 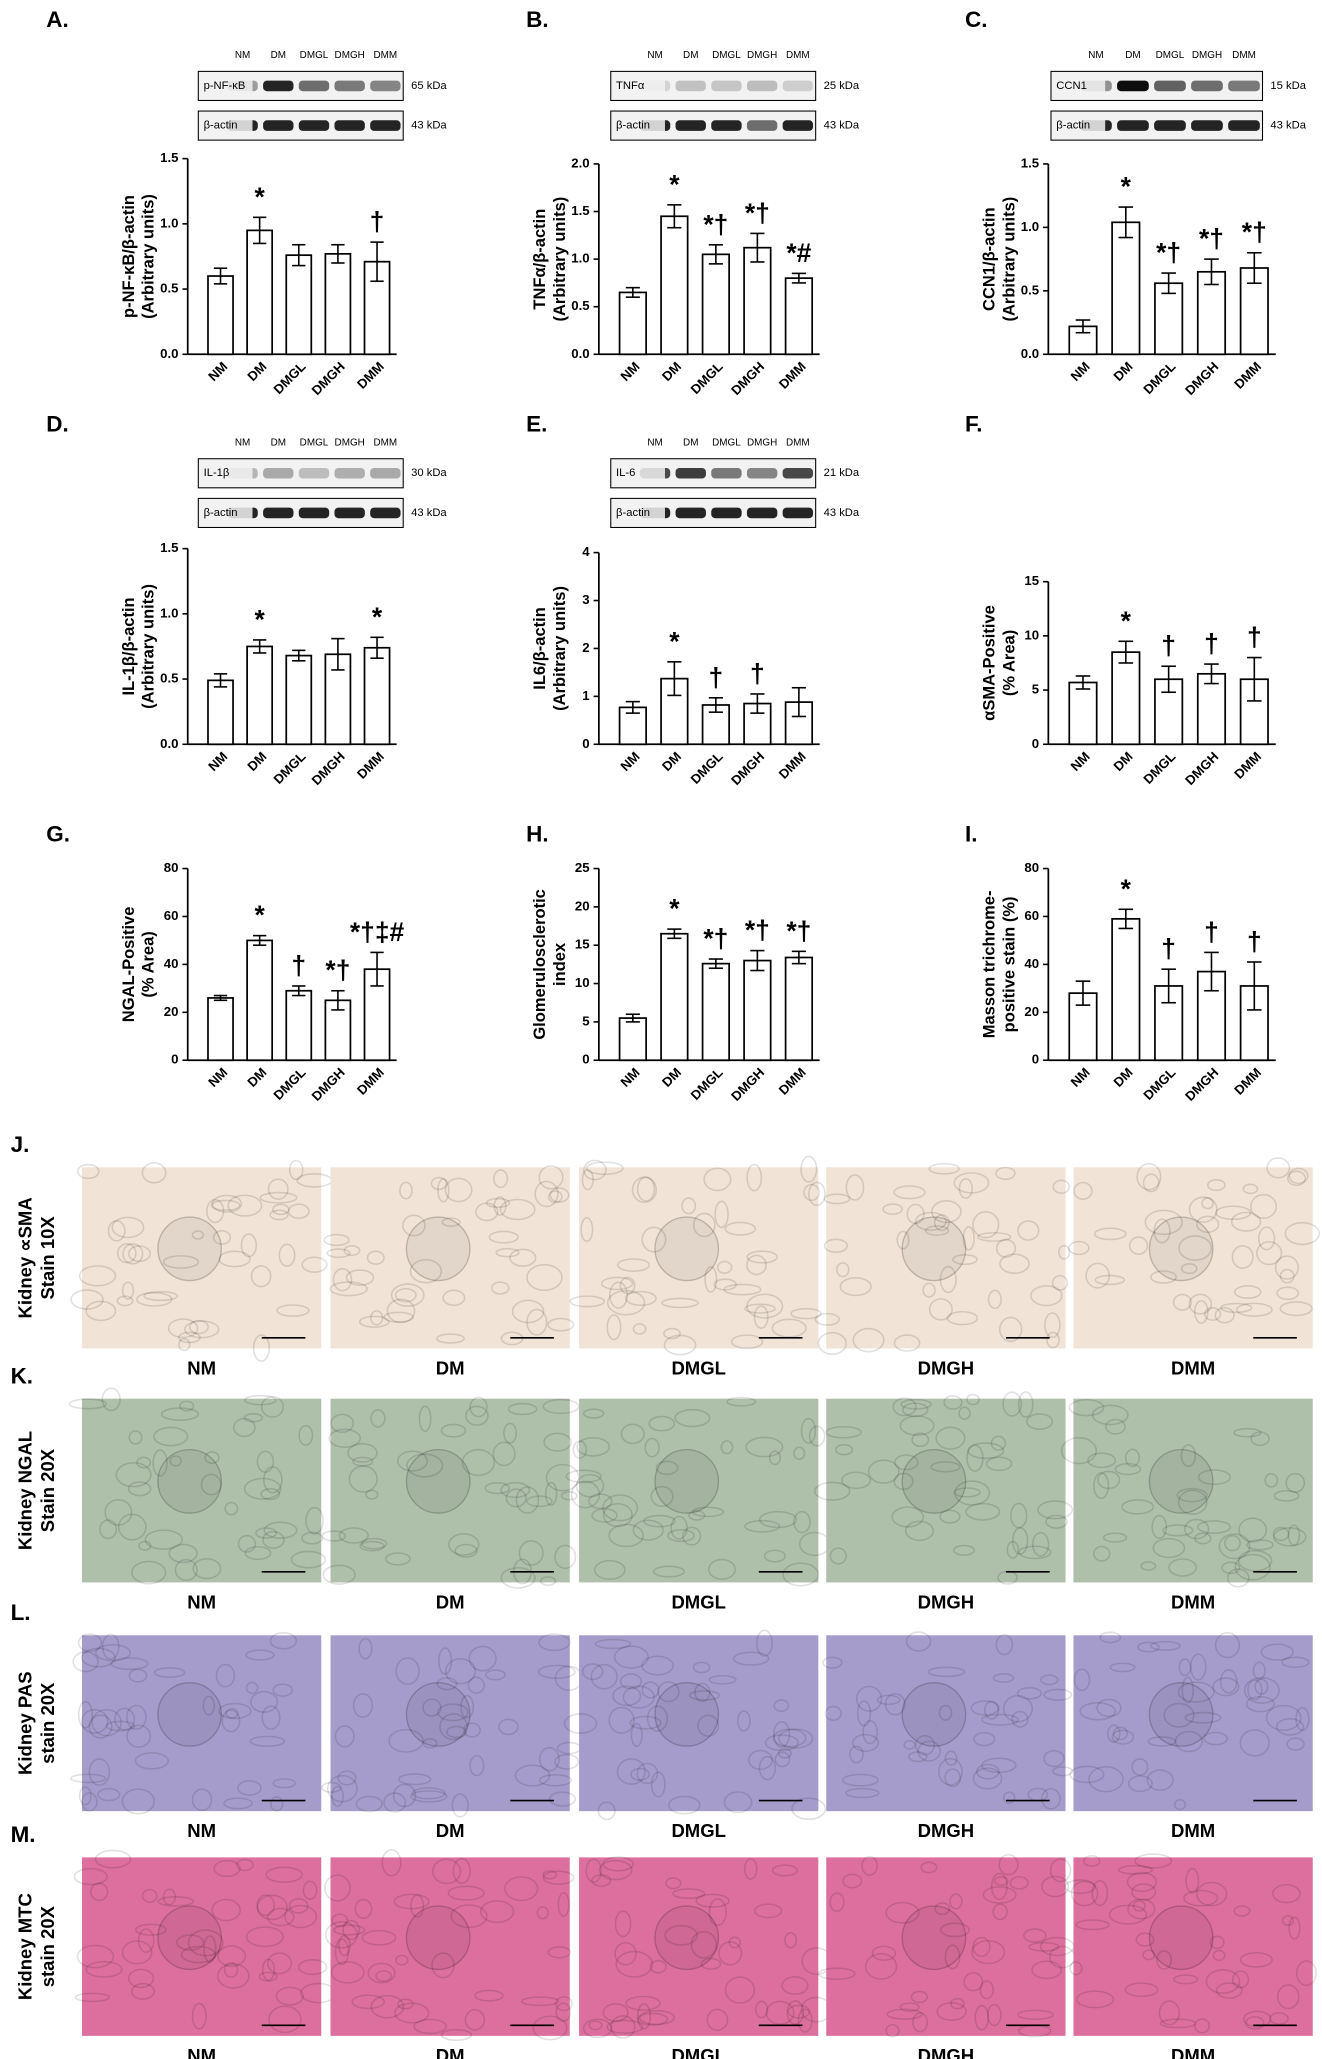 I want to click on panel-label: C., so click(x=976, y=19).